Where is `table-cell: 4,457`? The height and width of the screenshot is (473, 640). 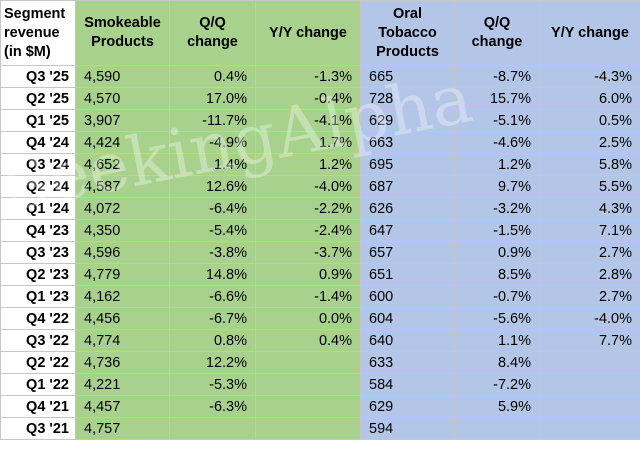
table-cell: 4,457 is located at coordinates (122, 406).